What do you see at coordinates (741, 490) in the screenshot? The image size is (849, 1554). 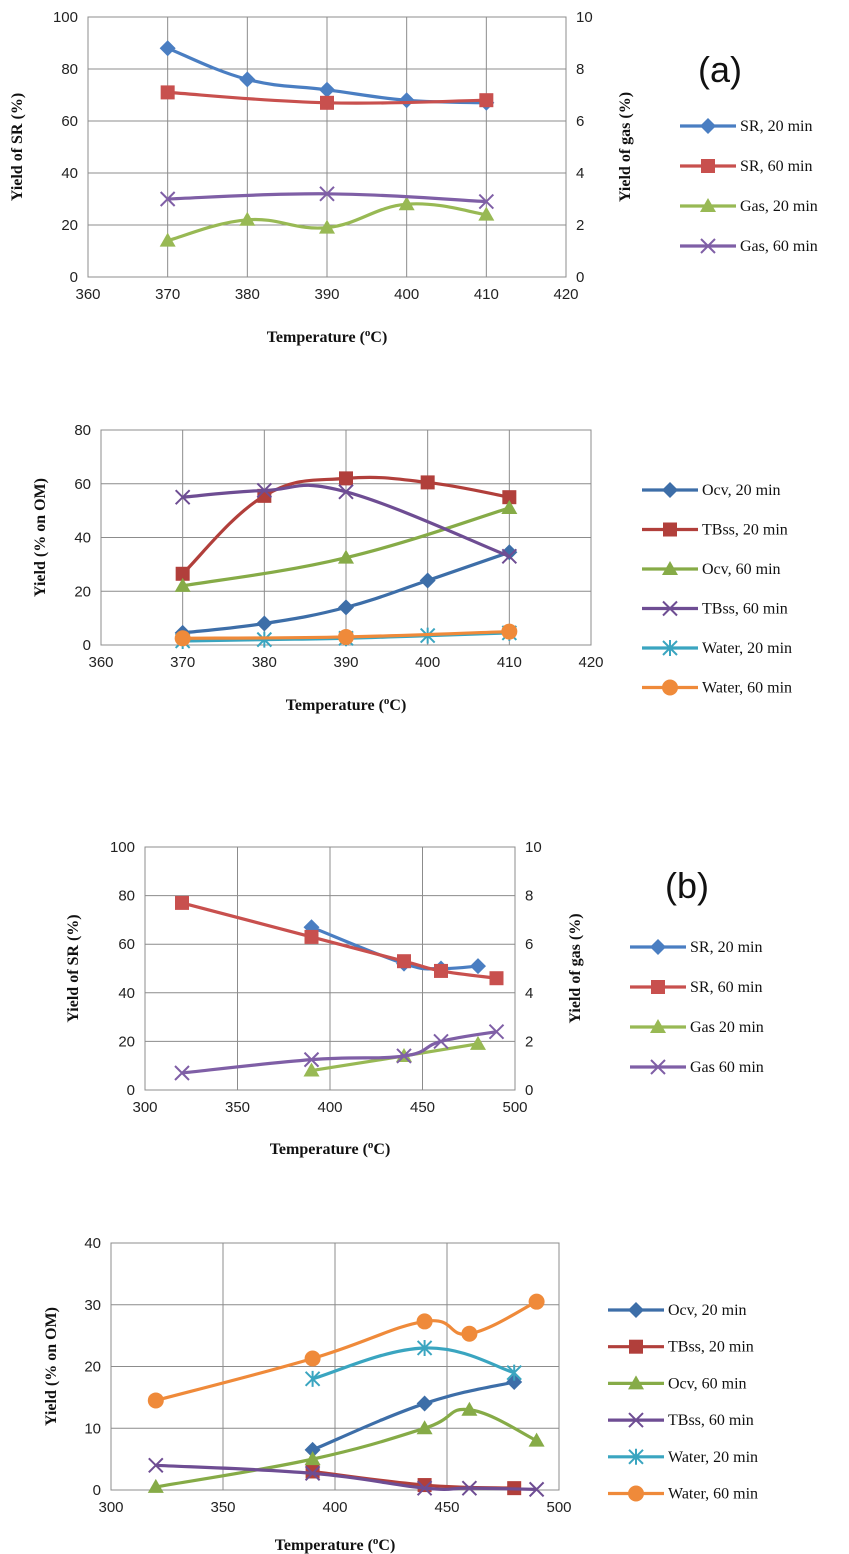 I see `legend-label: Ocv, 20 min` at bounding box center [741, 490].